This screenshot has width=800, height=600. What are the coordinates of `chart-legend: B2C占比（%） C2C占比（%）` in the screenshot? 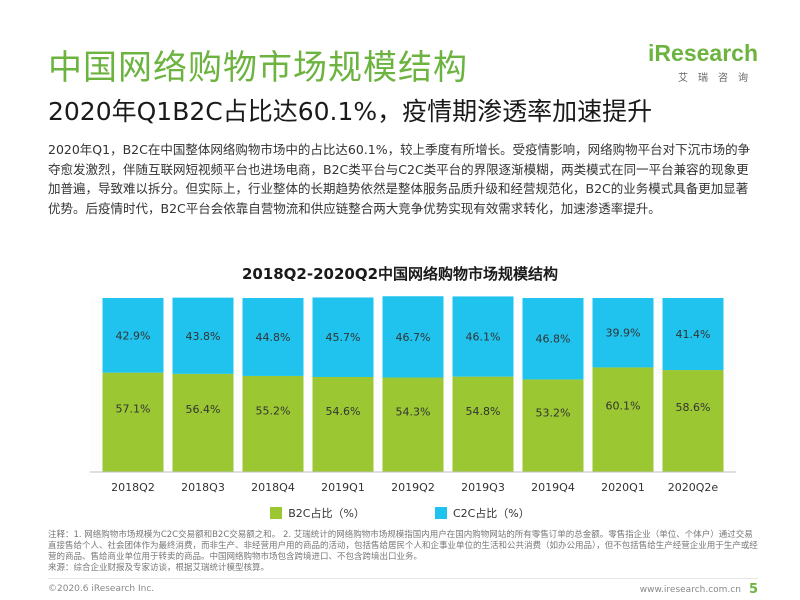 It's located at (400, 513).